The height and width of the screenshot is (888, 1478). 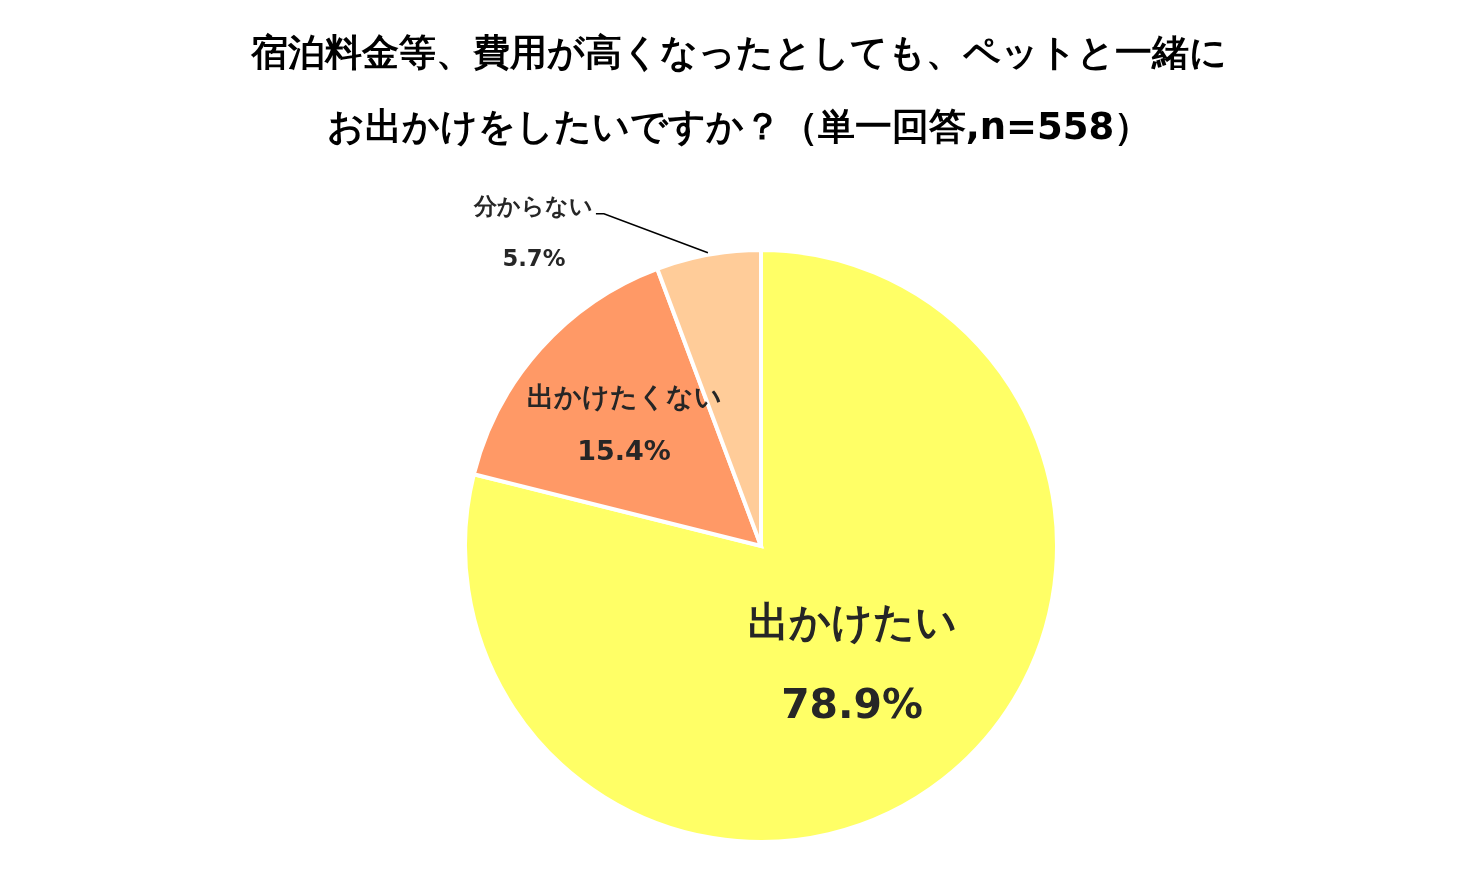 I want to click on data-label: 5.7%, so click(x=534, y=257).